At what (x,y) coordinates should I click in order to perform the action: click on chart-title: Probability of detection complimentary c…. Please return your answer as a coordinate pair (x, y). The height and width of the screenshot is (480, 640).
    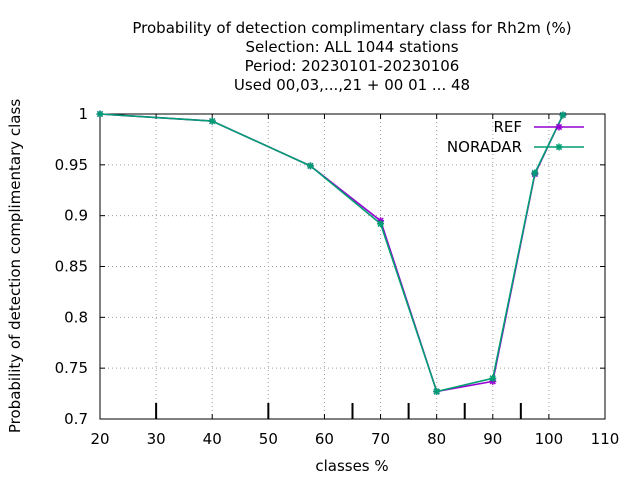
    Looking at the image, I should click on (351, 56).